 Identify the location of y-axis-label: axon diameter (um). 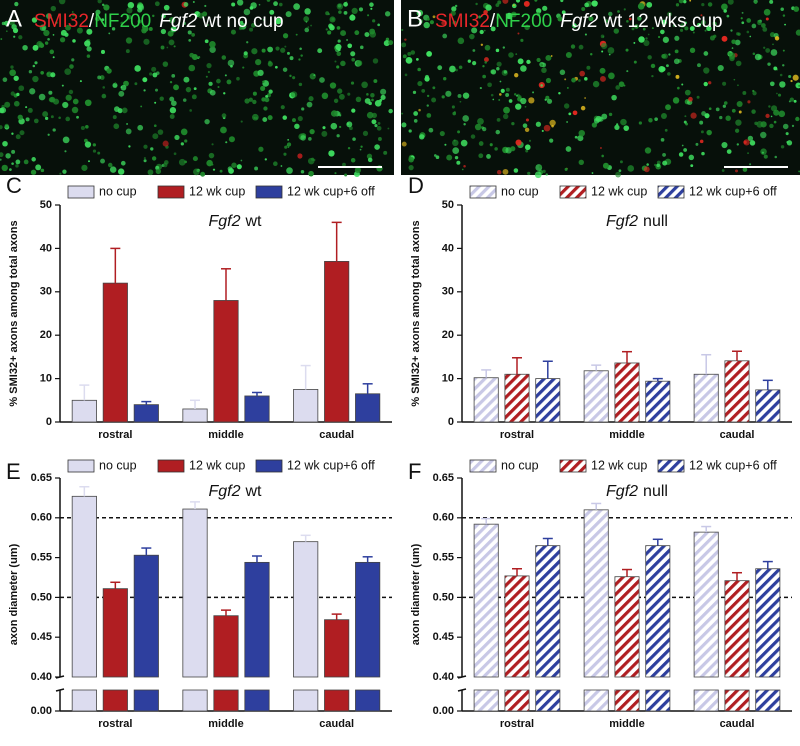
(14, 594).